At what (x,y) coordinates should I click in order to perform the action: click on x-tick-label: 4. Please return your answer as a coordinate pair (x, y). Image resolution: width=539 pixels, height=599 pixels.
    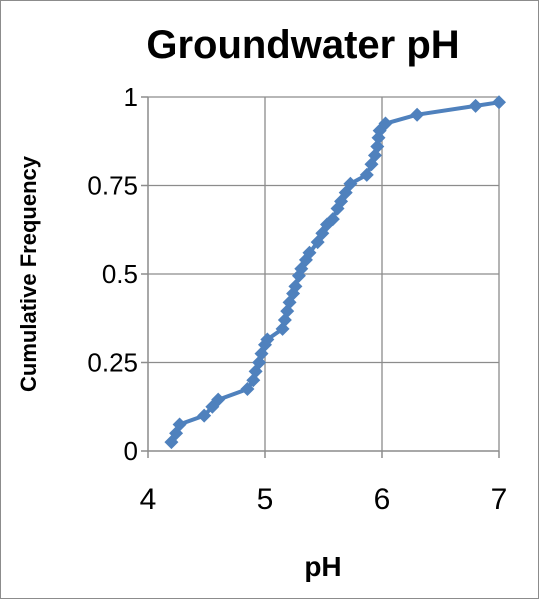
    Looking at the image, I should click on (148, 499).